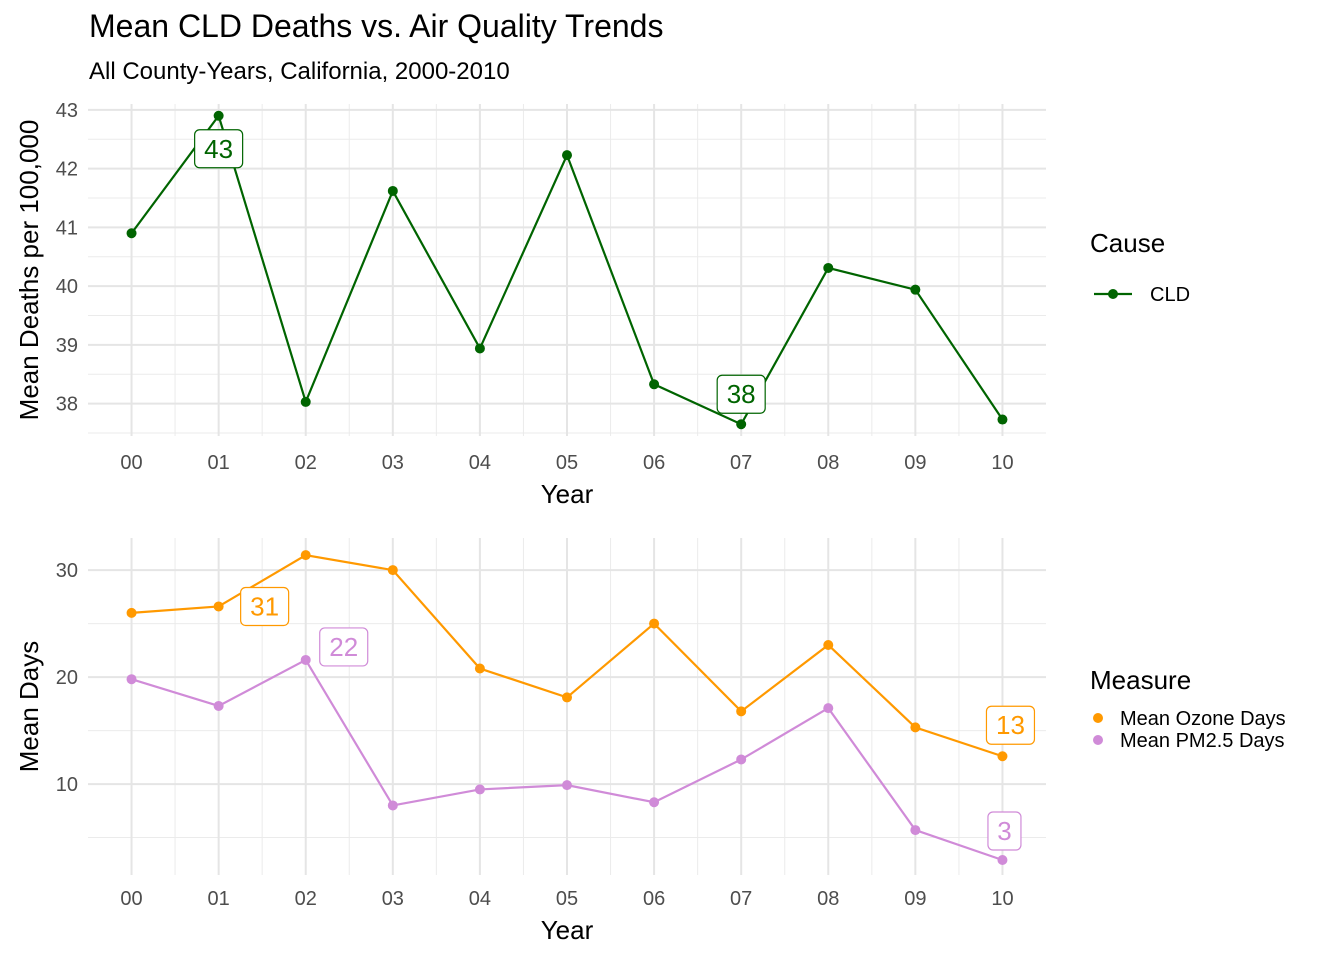 The width and height of the screenshot is (1344, 960). Describe the element at coordinates (67, 170) in the screenshot. I see `y-tick-label: 42` at that location.